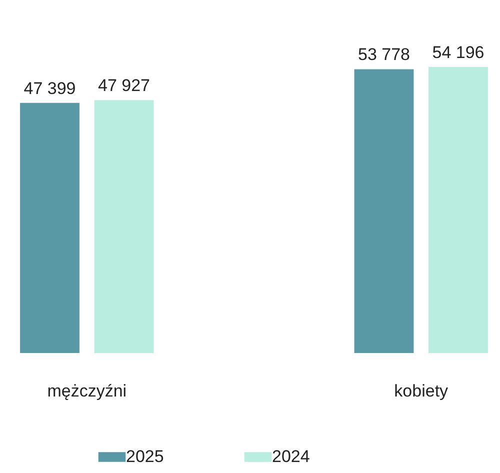  What do you see at coordinates (291, 456) in the screenshot?
I see `legend-label: 2024` at bounding box center [291, 456].